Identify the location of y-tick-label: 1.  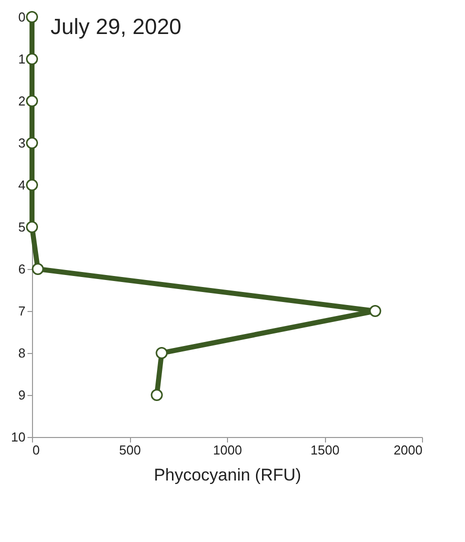
(22, 59).